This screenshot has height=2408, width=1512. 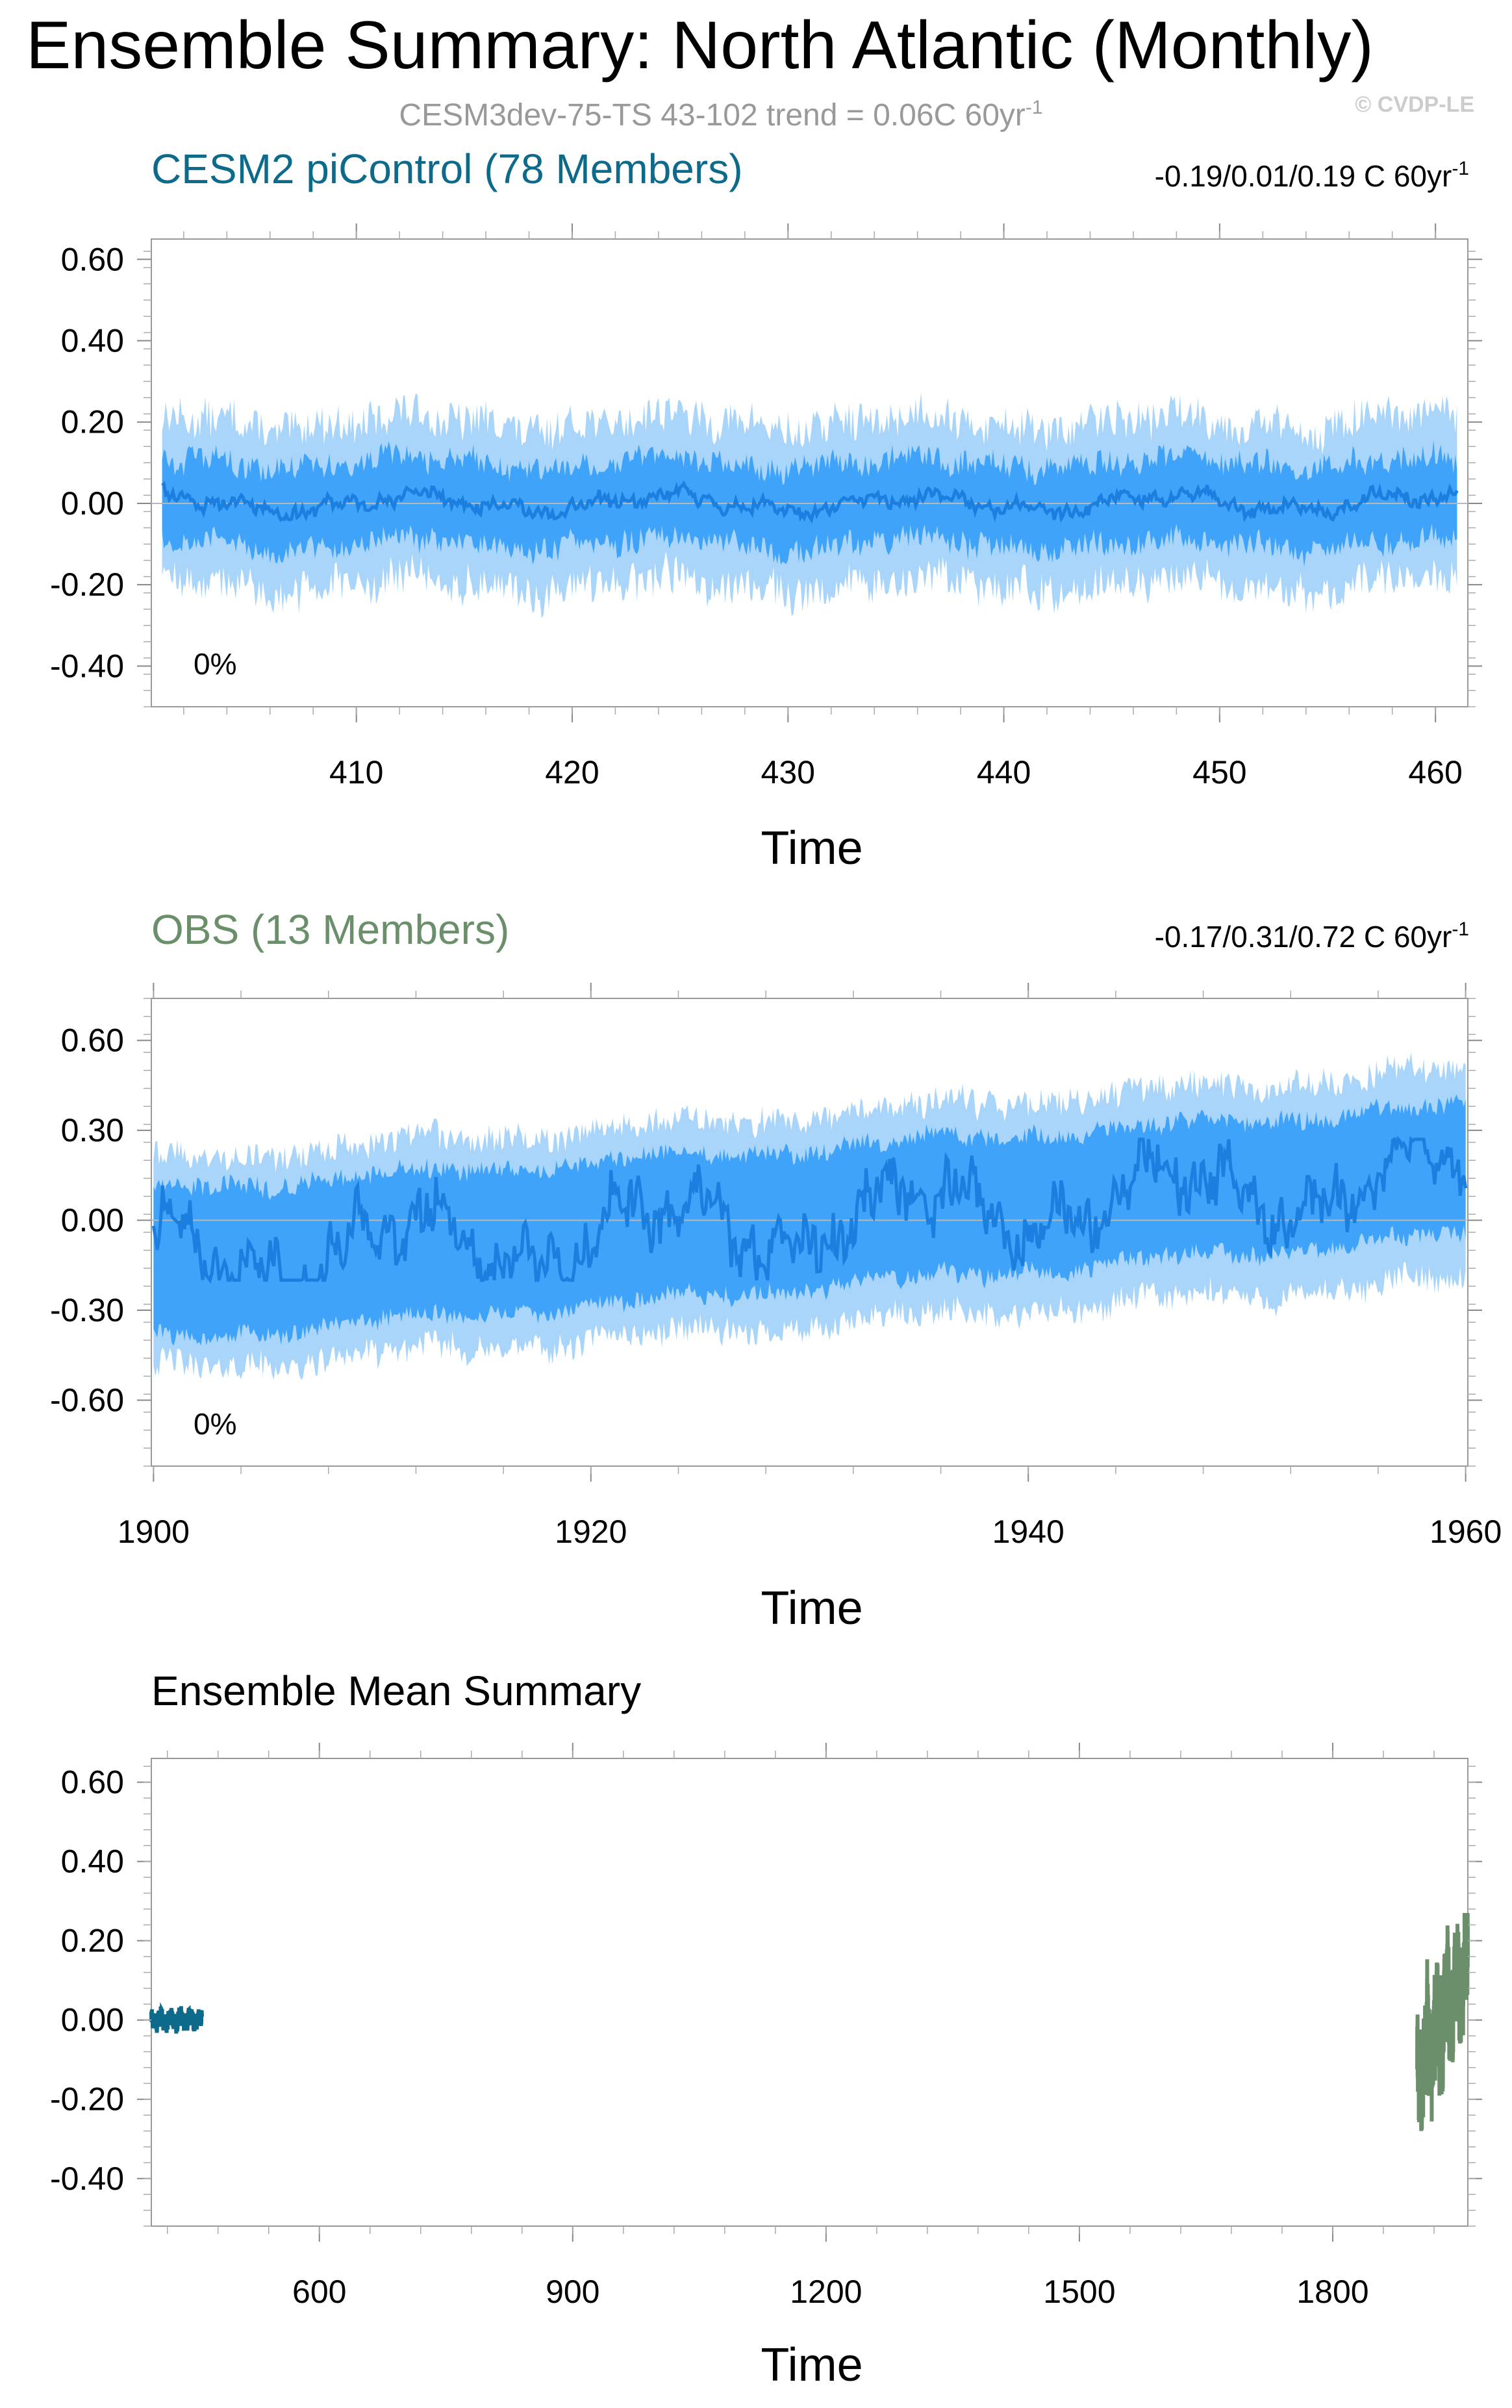 What do you see at coordinates (1304, 176) in the screenshot?
I see `panel1-stats-main: -0.19/0.01/0.19 C 60yr` at bounding box center [1304, 176].